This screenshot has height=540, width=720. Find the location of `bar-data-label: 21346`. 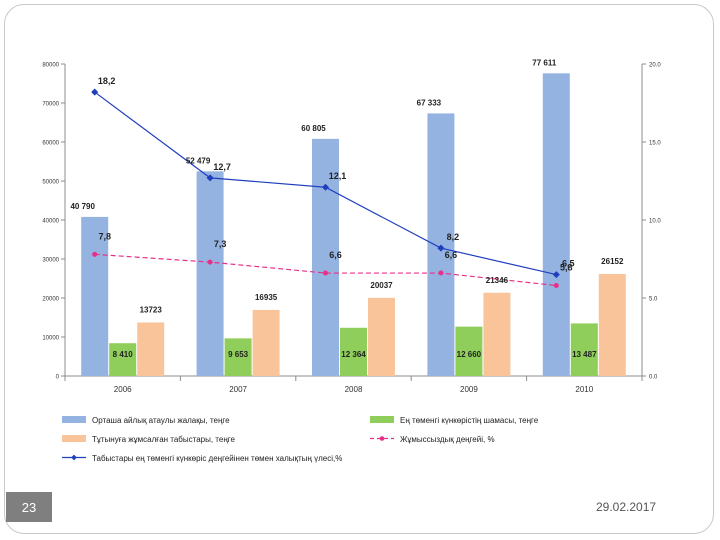

bar-data-label: 21346 is located at coordinates (497, 280).